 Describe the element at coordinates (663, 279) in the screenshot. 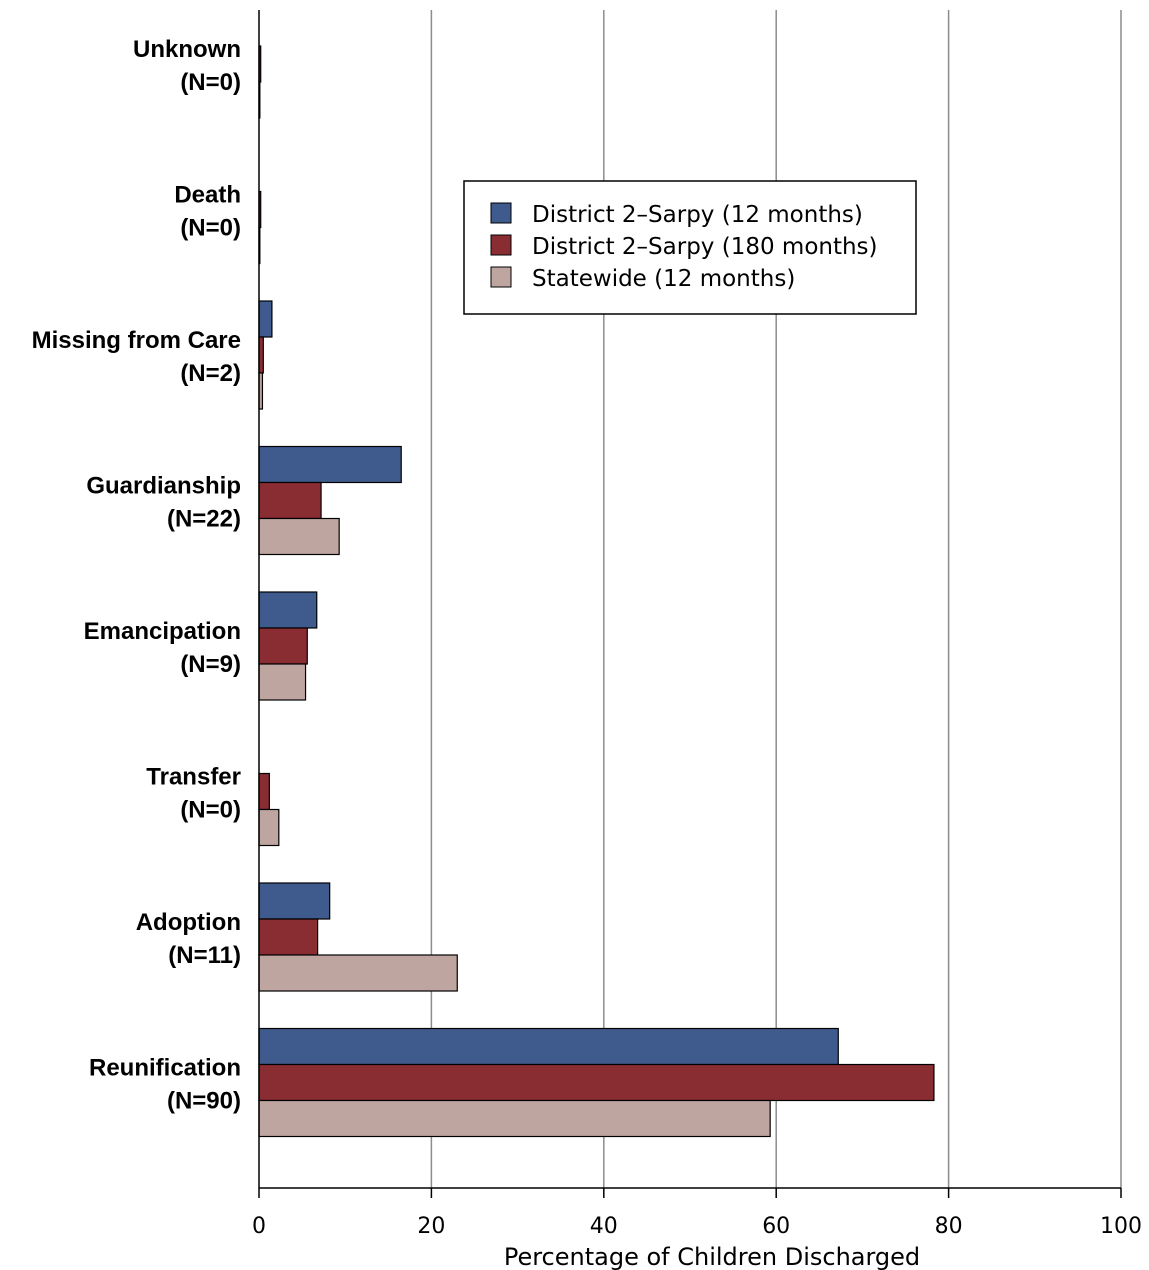

I see `legend-label: Statewide (12 months)` at that location.